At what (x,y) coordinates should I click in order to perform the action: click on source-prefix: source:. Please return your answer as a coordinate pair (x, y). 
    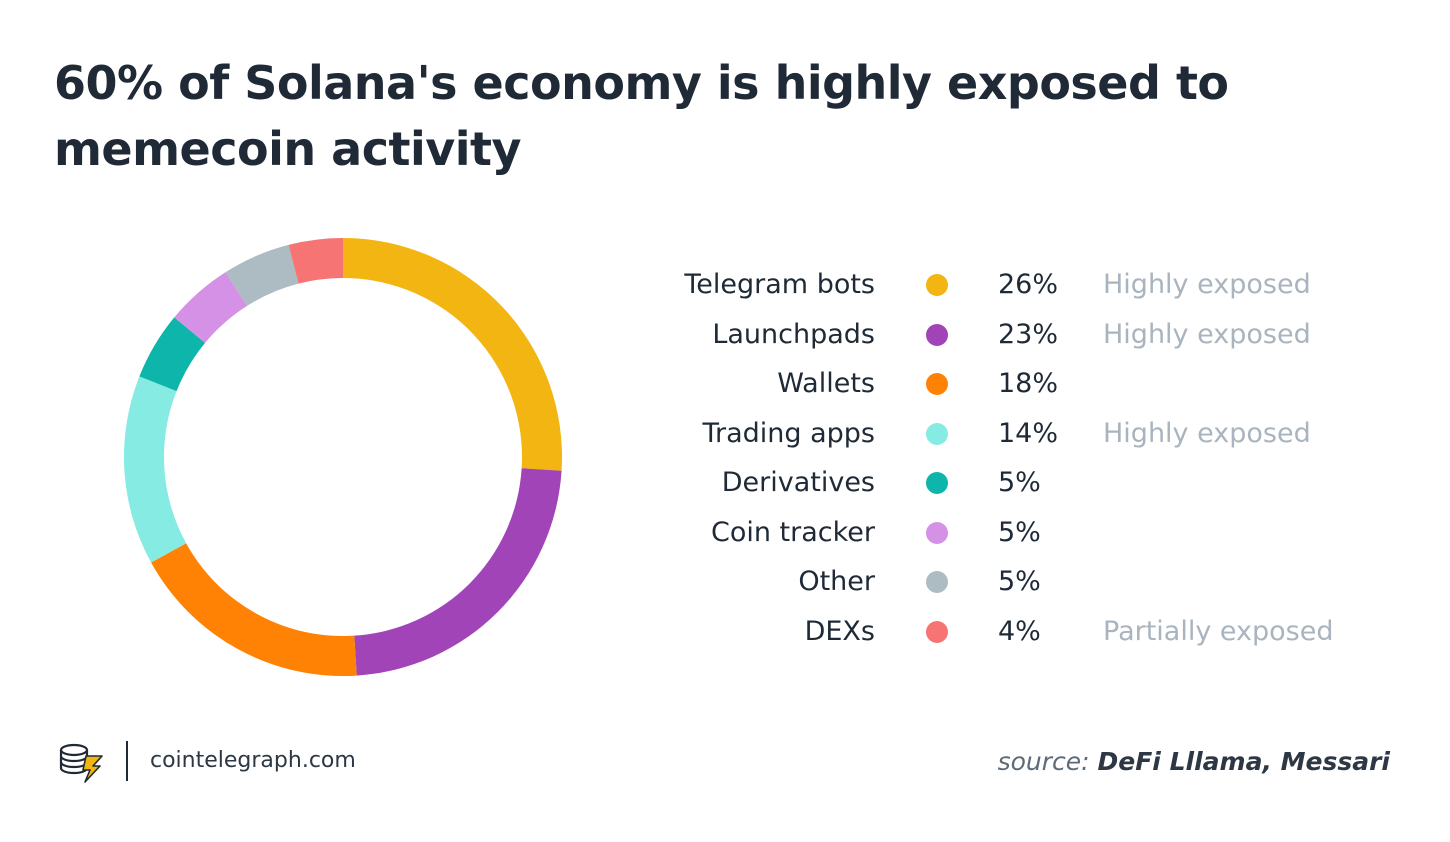
    Looking at the image, I should click on (1043, 761).